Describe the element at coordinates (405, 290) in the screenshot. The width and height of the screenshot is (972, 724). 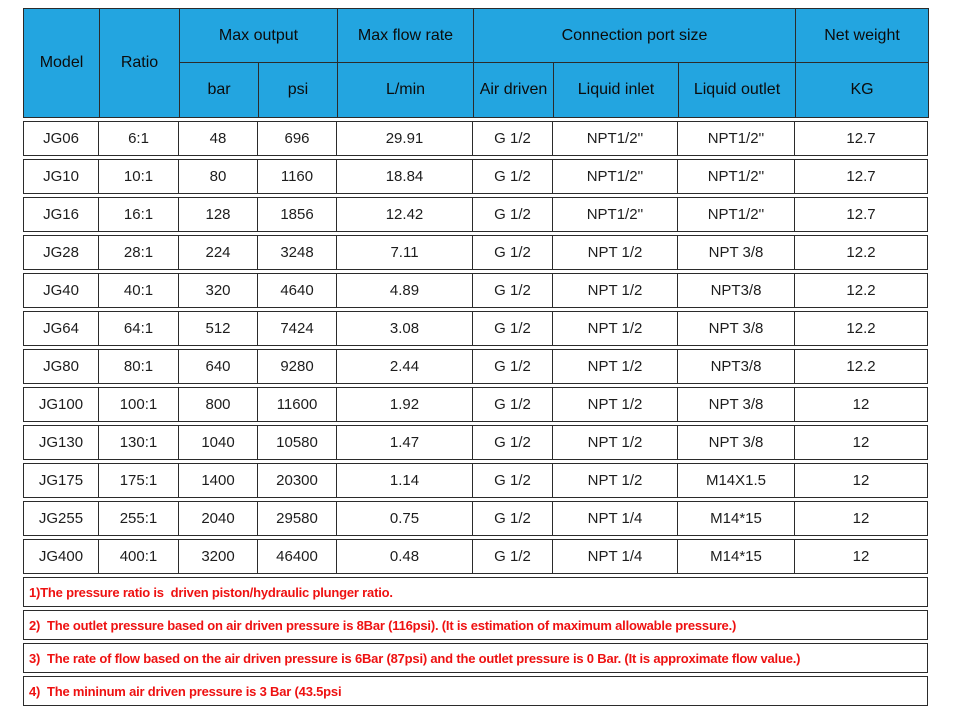
I see `cell-l-min: 4.89` at that location.